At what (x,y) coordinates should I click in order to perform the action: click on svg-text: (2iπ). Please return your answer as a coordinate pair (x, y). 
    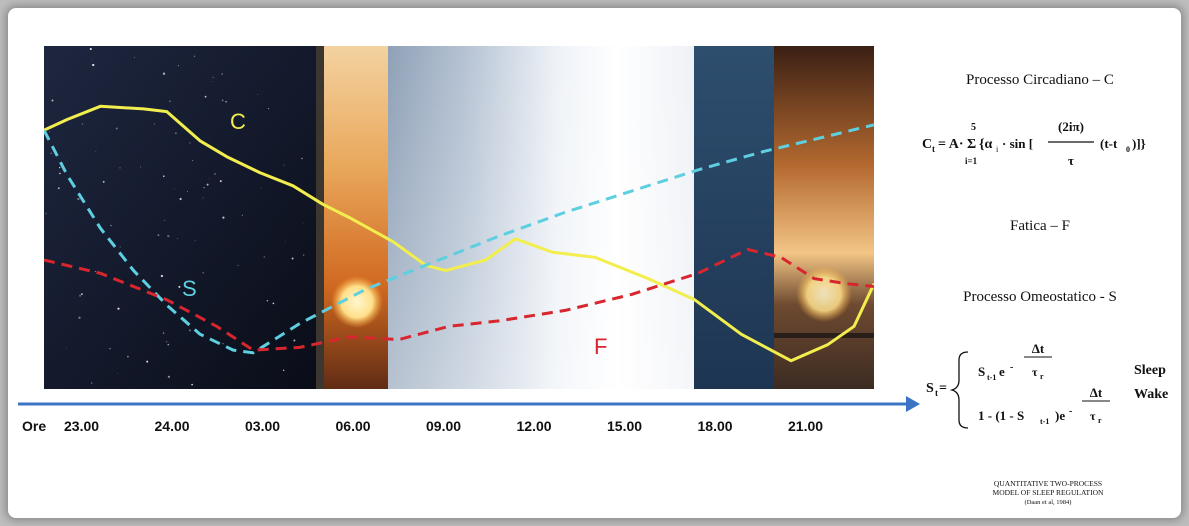
    Looking at the image, I should click on (1071, 126).